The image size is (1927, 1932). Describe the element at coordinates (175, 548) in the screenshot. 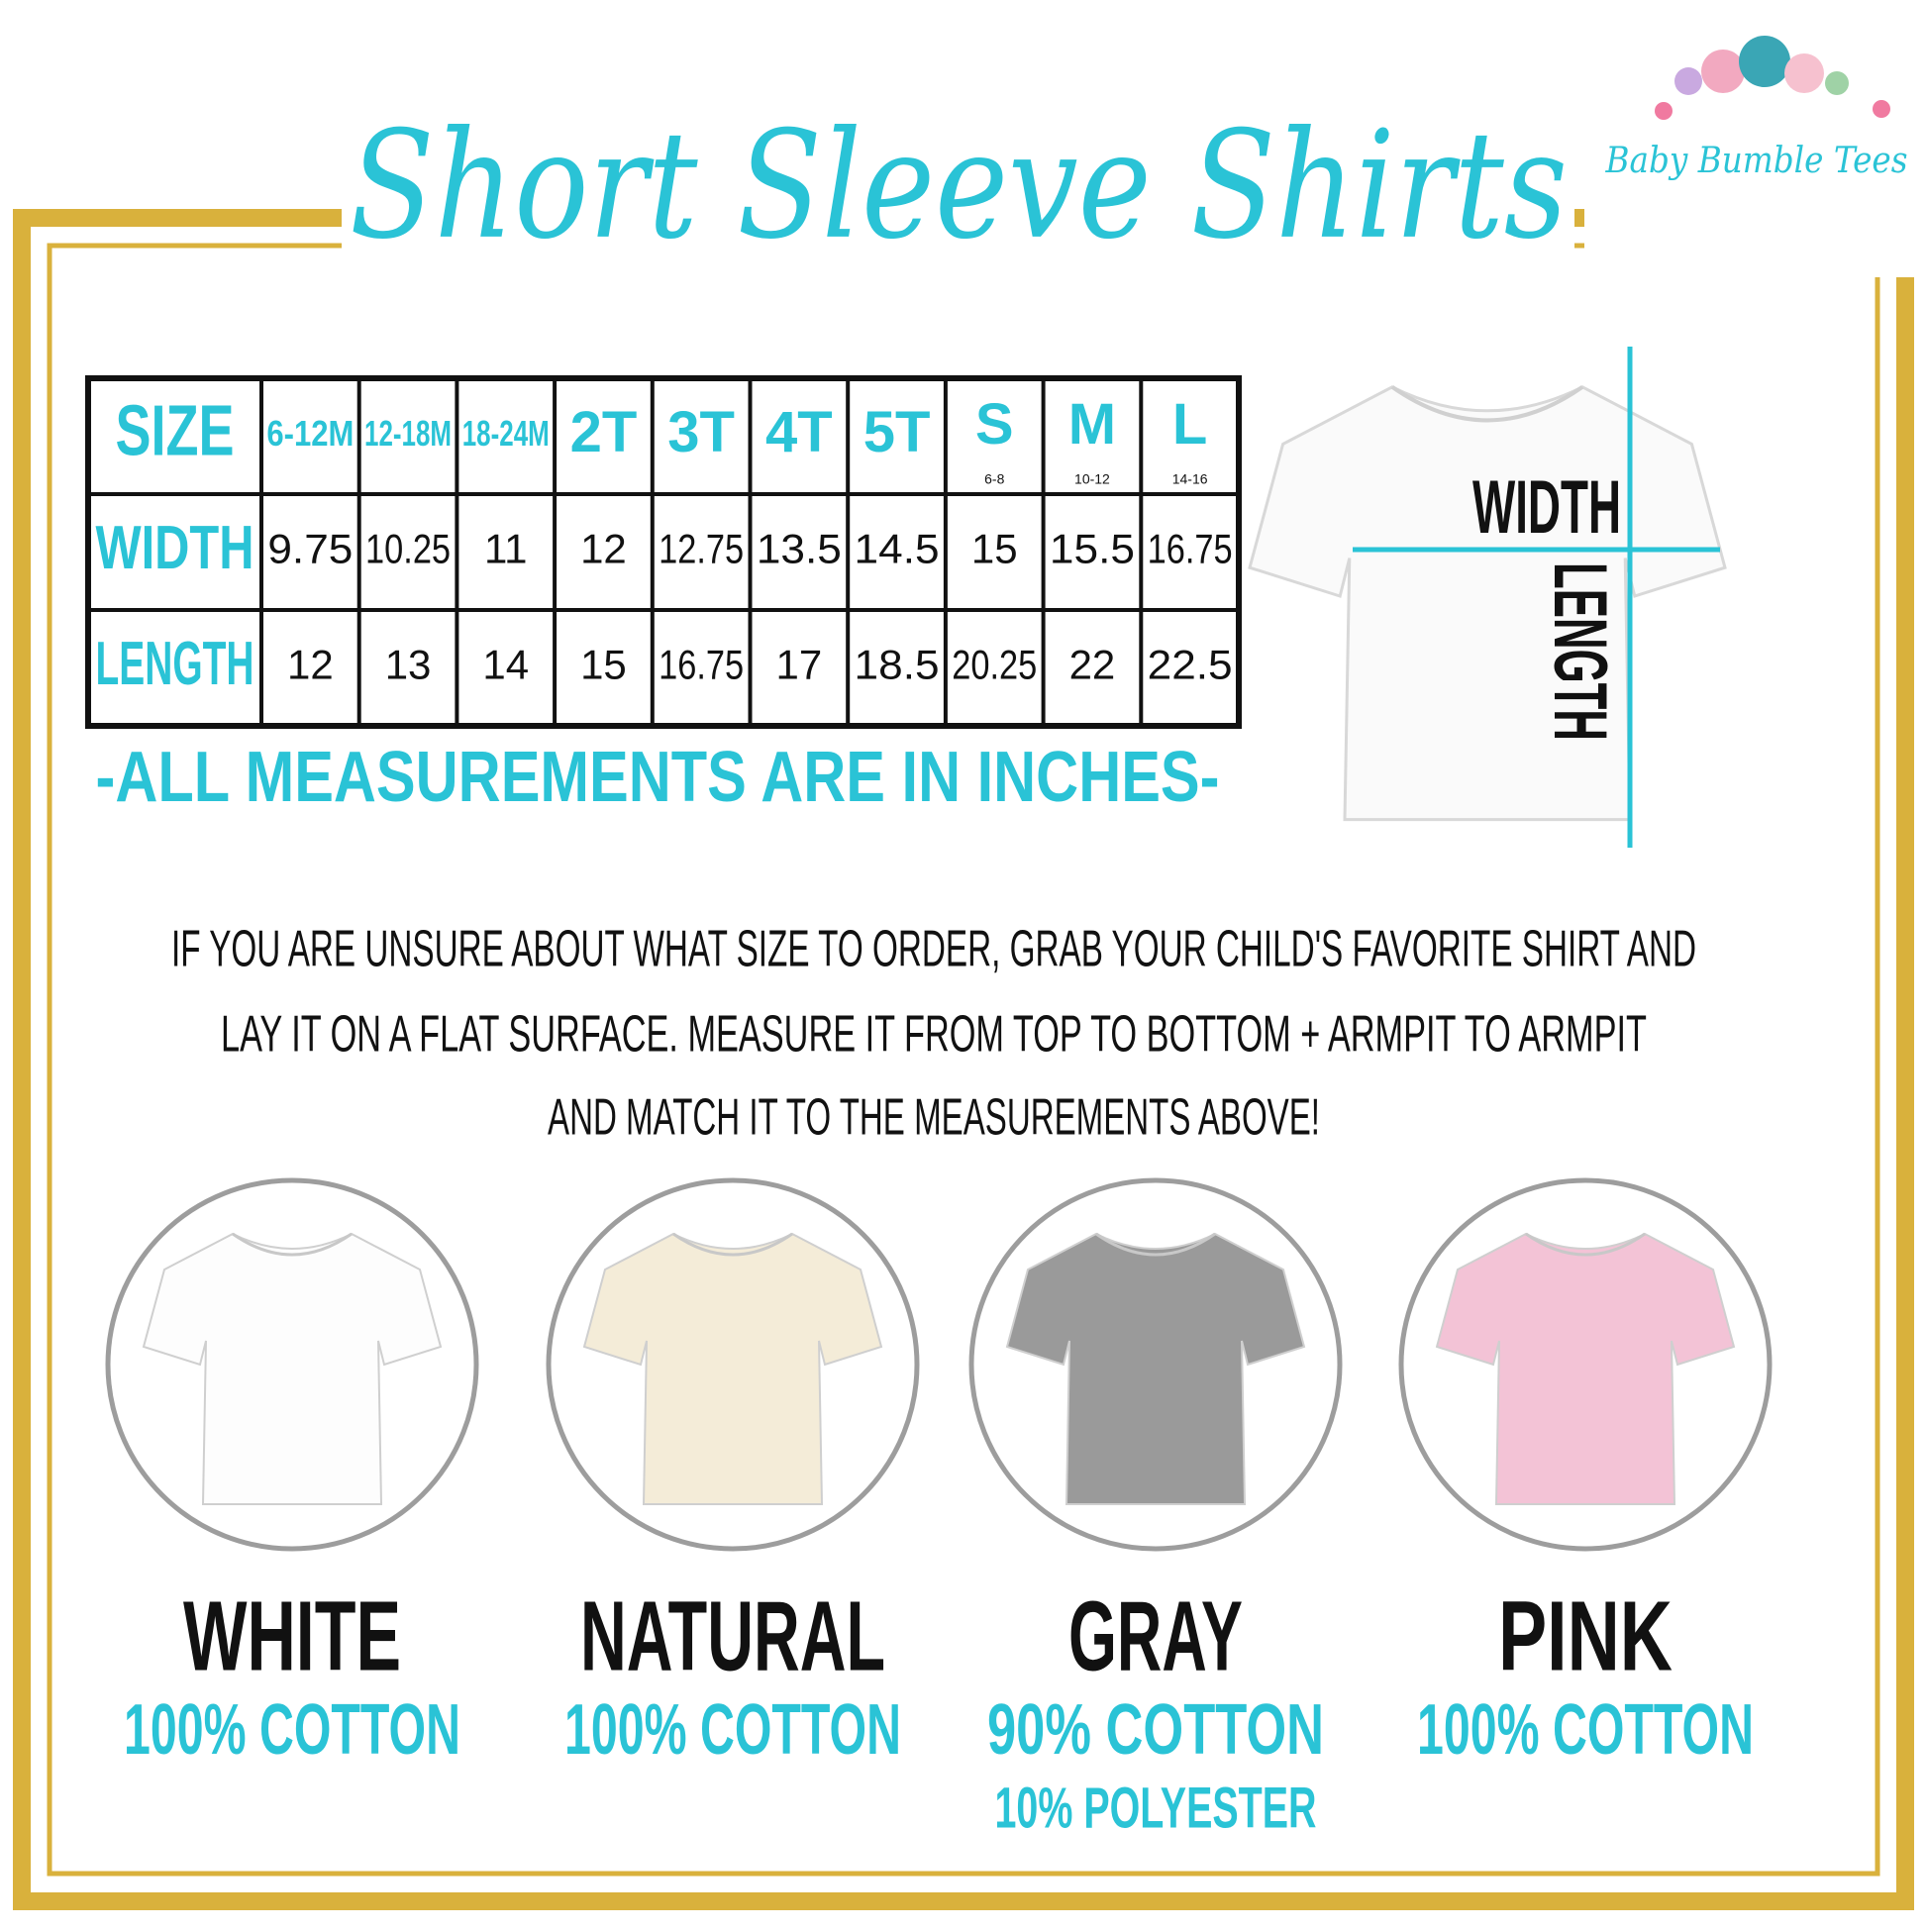

I see `row-header: WIDTH` at that location.